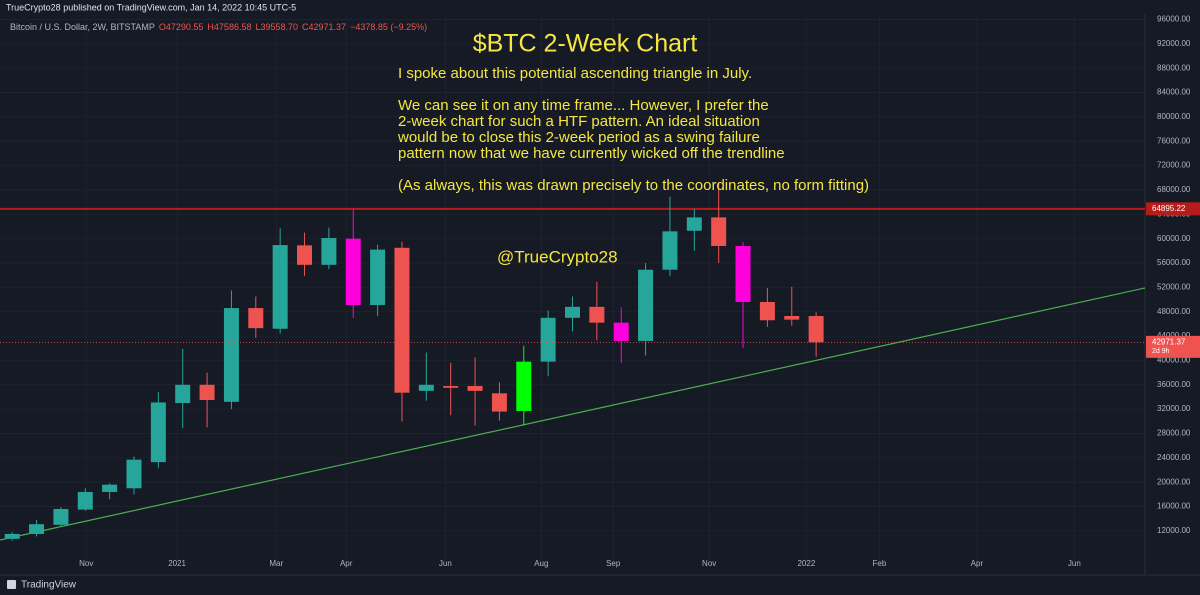 This screenshot has height=595, width=1200. What do you see at coordinates (1174, 457) in the screenshot?
I see `y-tick-label: 24000.00` at bounding box center [1174, 457].